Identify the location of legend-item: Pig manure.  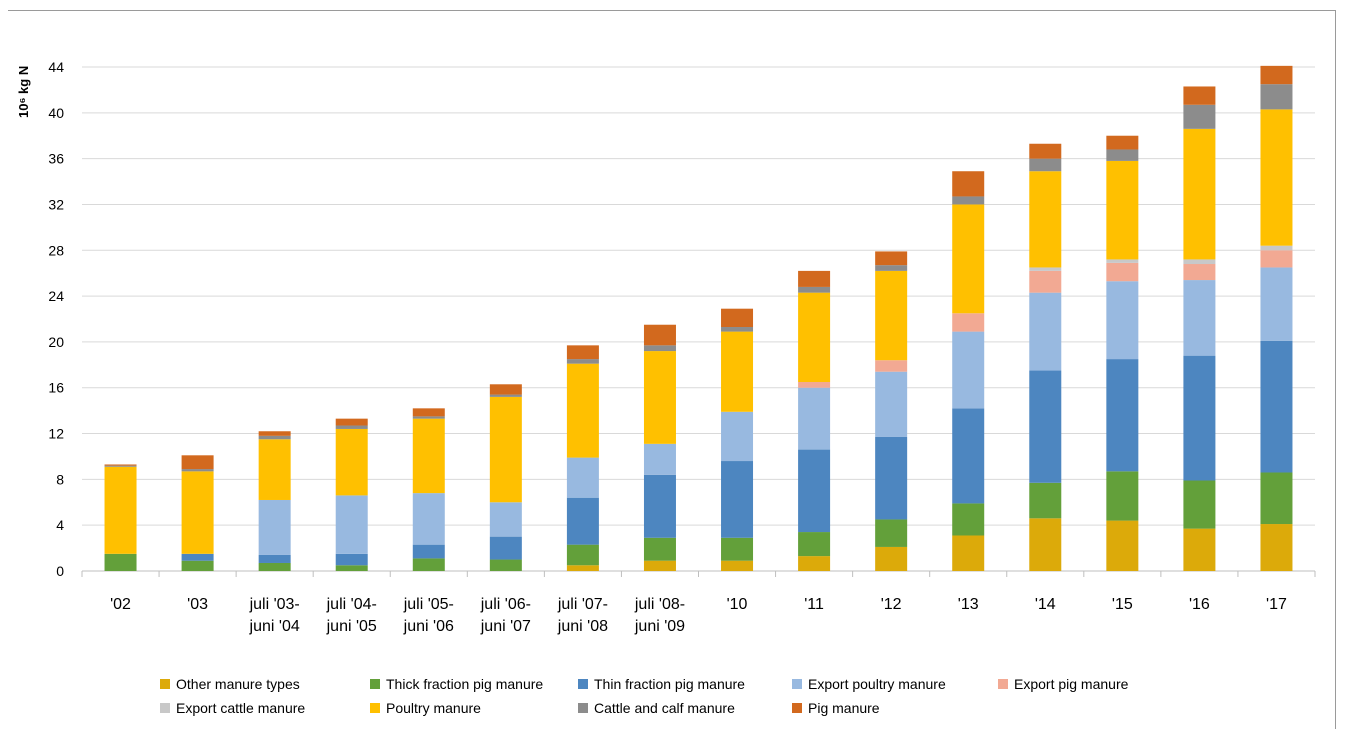
(836, 708).